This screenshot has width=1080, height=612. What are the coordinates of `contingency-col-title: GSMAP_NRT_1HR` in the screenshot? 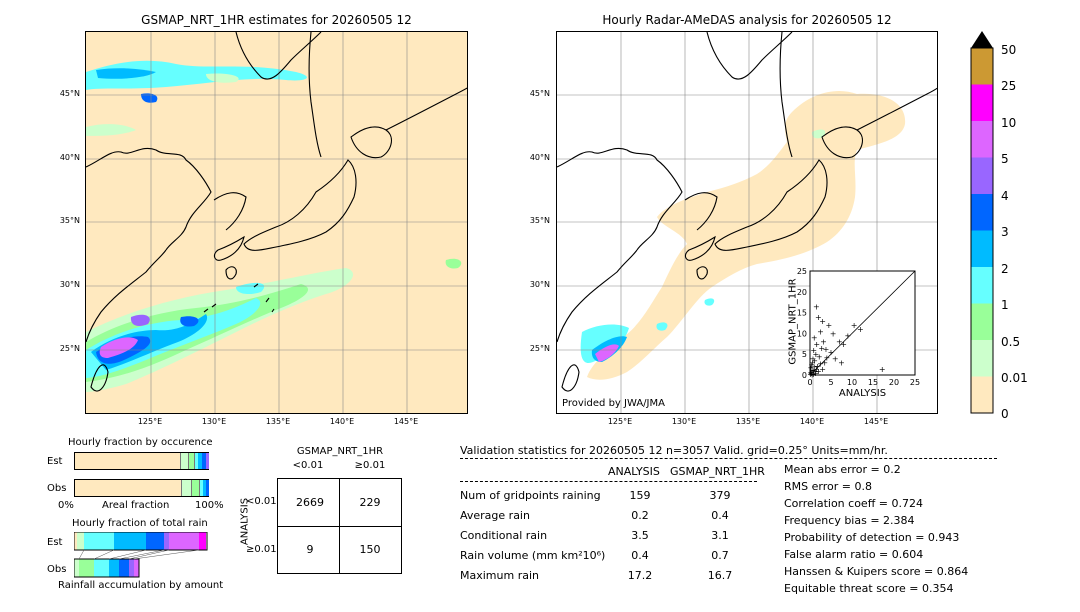 It's located at (340, 451).